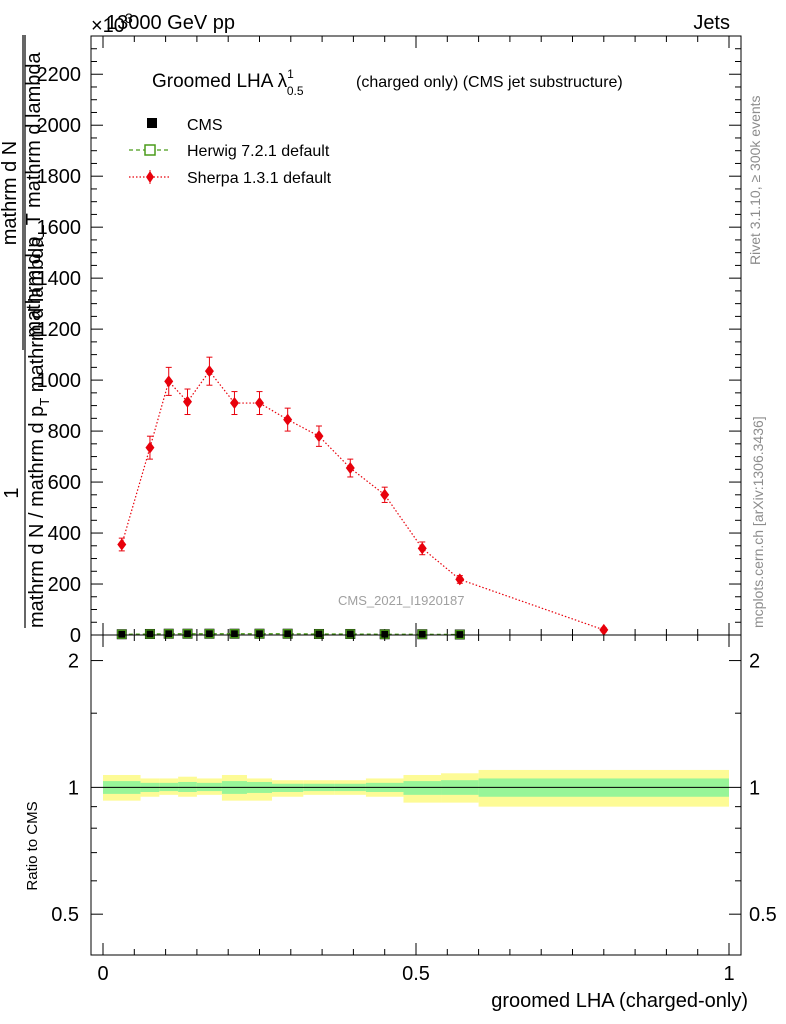  What do you see at coordinates (59, 177) in the screenshot?
I see `main-y-tick-label: 1800` at bounding box center [59, 177].